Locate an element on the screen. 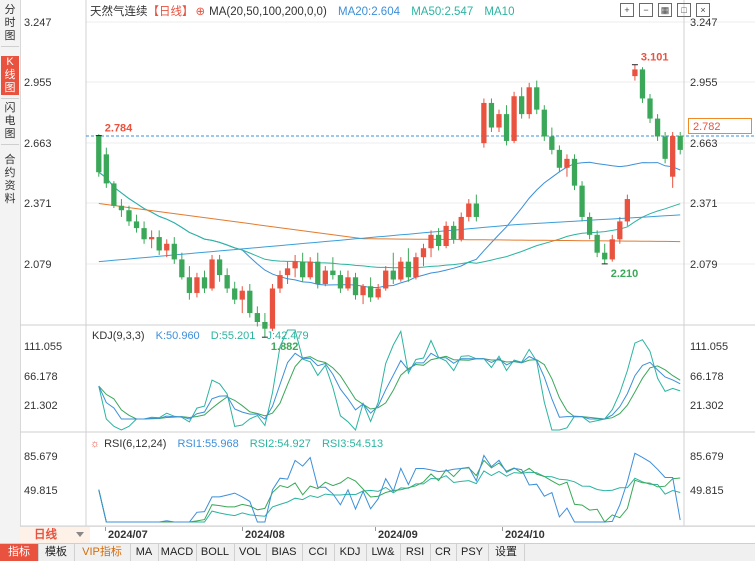 The image size is (755, 561). ma-params: MA(20,50,100,200,0,0) is located at coordinates (268, 12).